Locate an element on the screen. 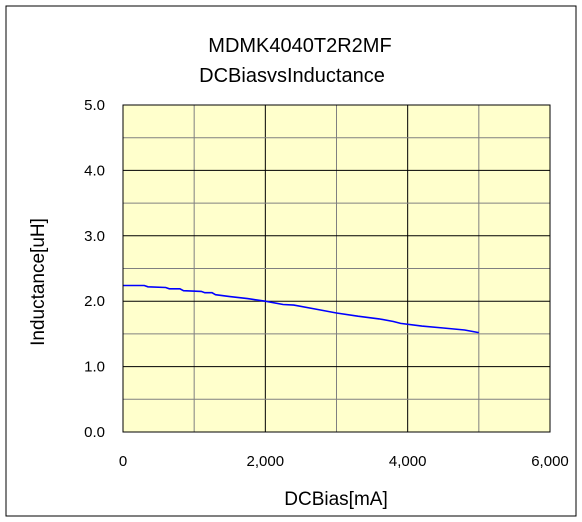  series-layer is located at coordinates (301, 309).